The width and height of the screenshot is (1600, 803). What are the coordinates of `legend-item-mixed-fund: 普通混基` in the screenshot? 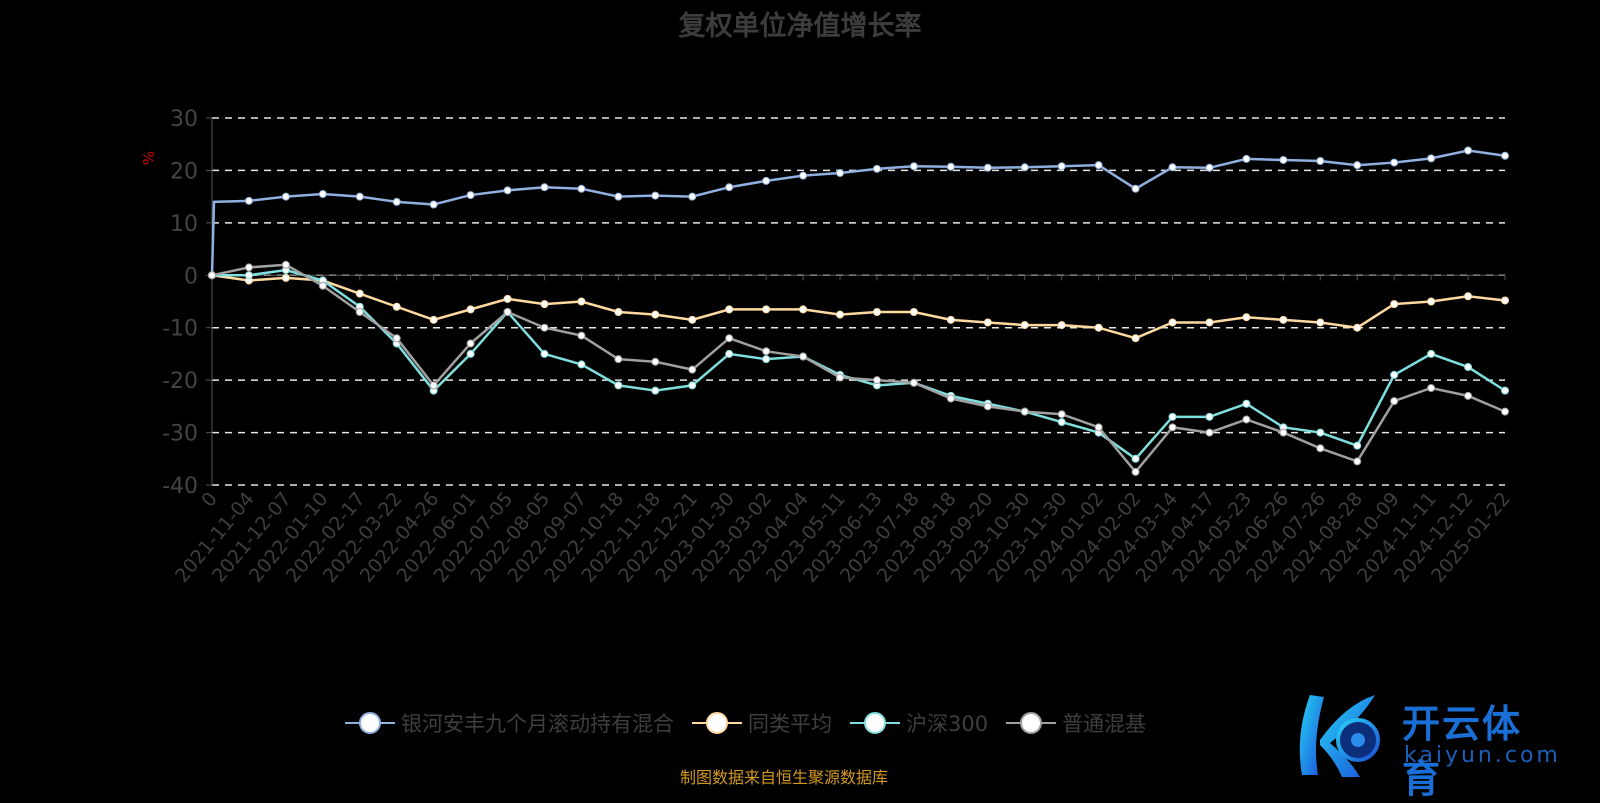 It's located at (1076, 723).